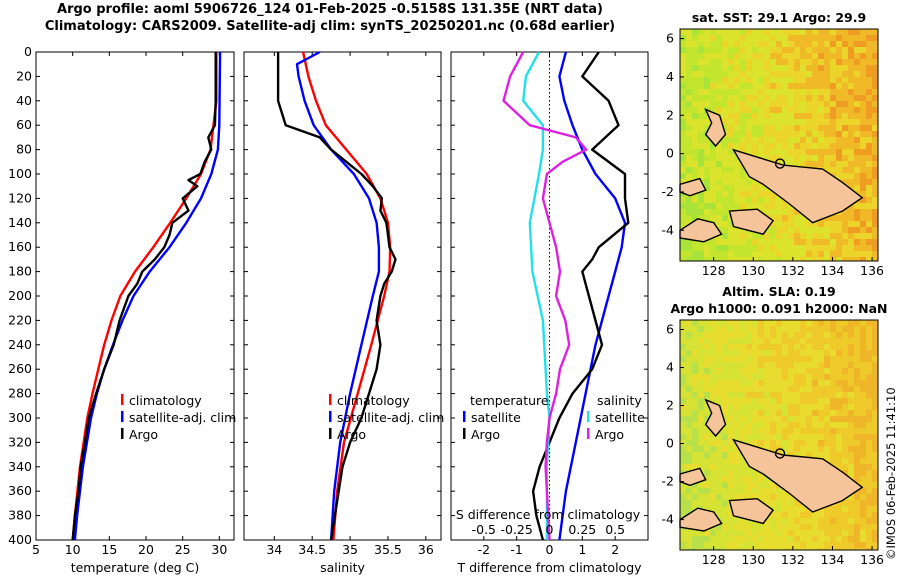  What do you see at coordinates (20, 368) in the screenshot?
I see `y-tick-label: 260` at bounding box center [20, 368].